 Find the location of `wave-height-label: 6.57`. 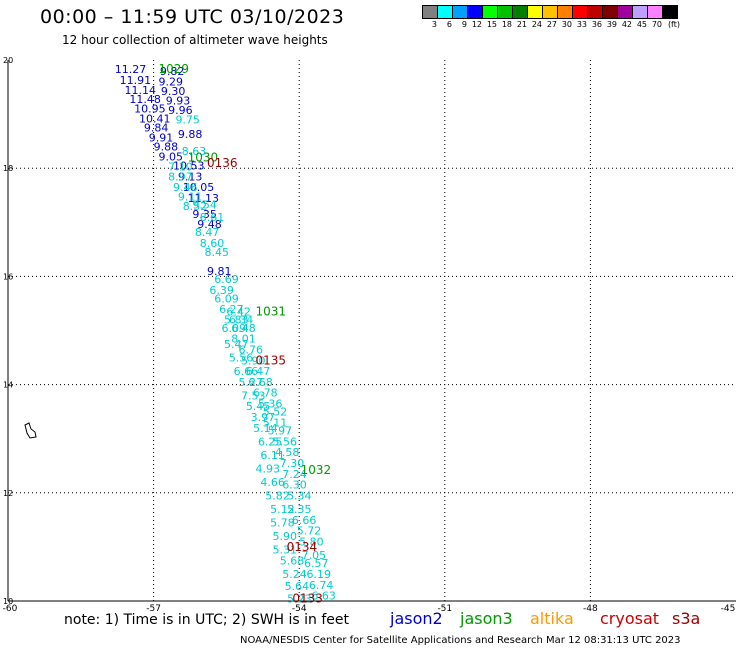

wave-height-label: 6.57 is located at coordinates (316, 563).